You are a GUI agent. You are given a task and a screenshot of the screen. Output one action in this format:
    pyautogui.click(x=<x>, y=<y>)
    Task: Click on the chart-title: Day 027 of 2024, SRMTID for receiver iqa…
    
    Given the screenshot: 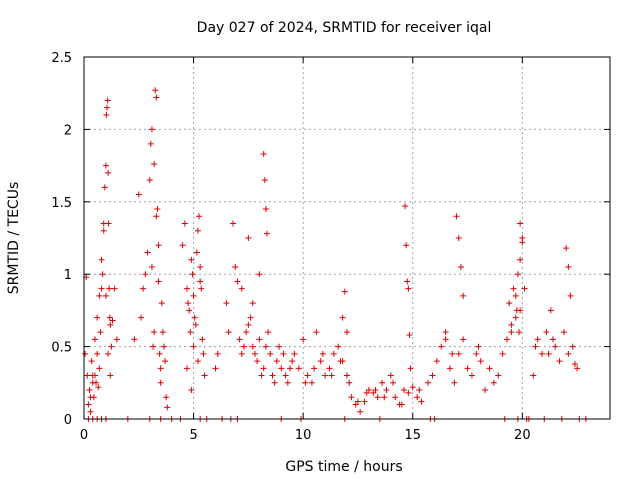 What is the action you would take?
    pyautogui.click(x=344, y=28)
    